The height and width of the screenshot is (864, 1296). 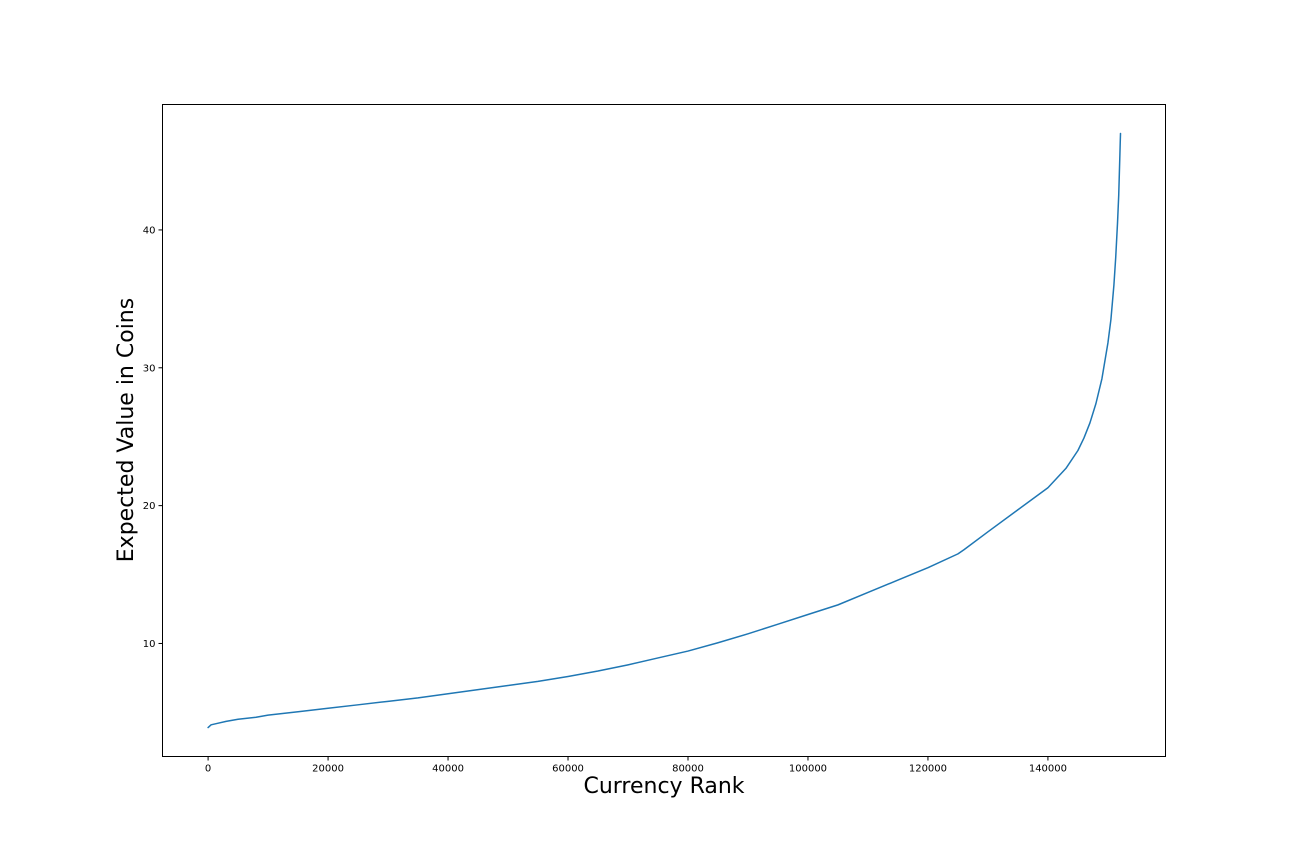 What do you see at coordinates (149, 230) in the screenshot?
I see `y-tick-label: 40` at bounding box center [149, 230].